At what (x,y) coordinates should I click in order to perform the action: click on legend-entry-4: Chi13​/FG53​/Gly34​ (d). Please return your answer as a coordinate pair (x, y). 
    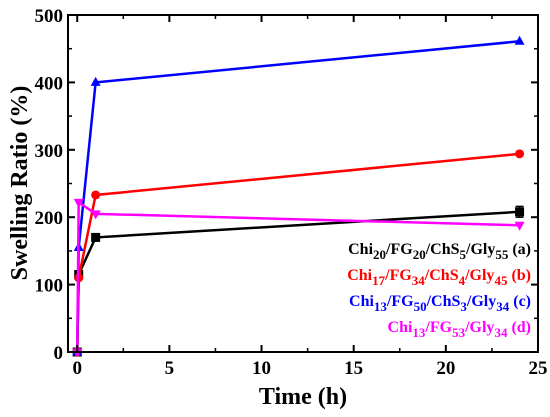
    Looking at the image, I should click on (459, 329).